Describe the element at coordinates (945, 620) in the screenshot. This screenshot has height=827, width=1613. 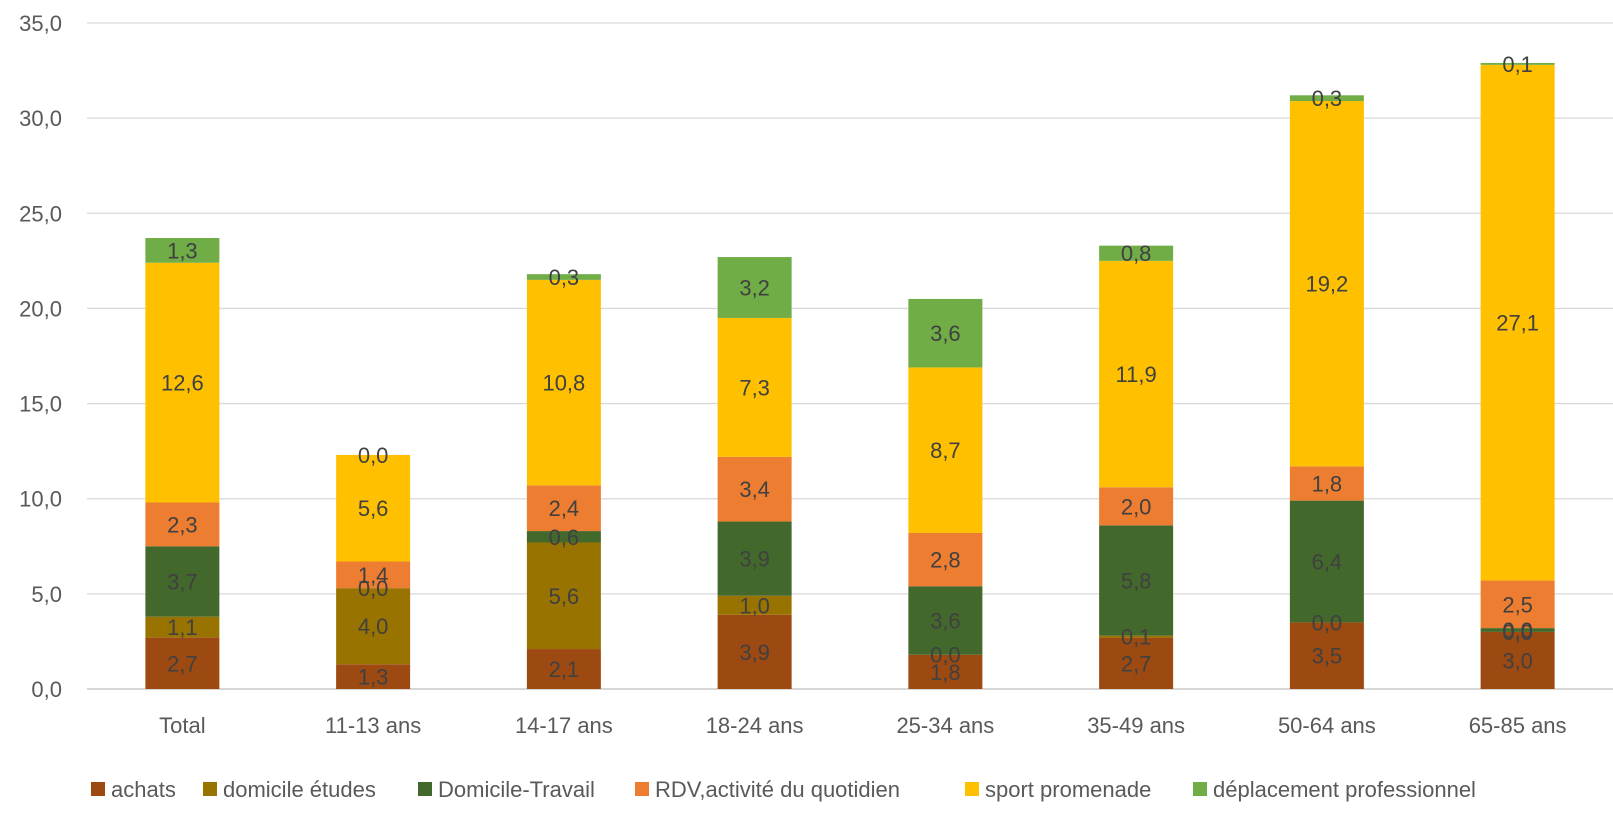
I see `data-label: 3,6` at that location.